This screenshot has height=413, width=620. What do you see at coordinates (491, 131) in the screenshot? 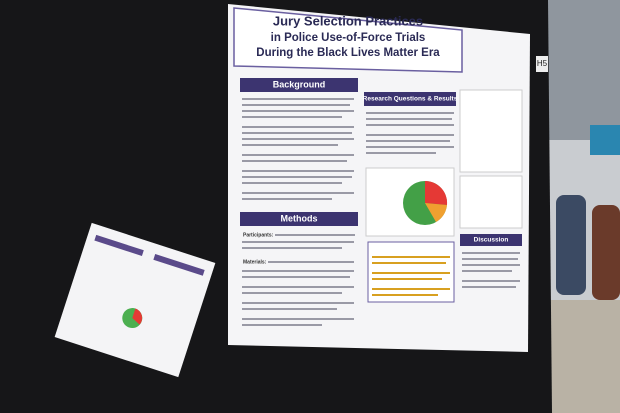
I see `table-box` at bounding box center [491, 131].